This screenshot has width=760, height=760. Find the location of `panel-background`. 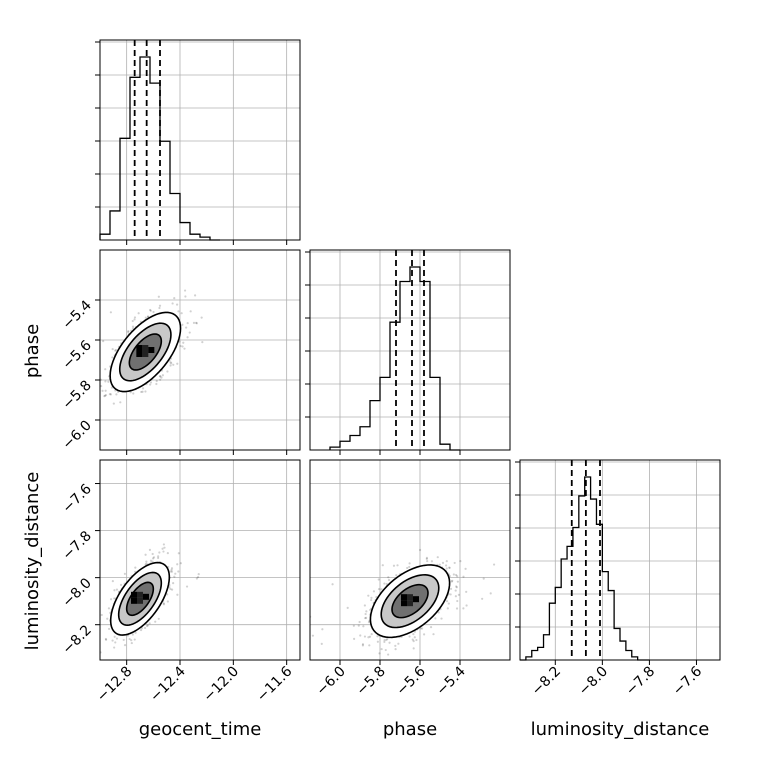

panel-background is located at coordinates (200, 140).